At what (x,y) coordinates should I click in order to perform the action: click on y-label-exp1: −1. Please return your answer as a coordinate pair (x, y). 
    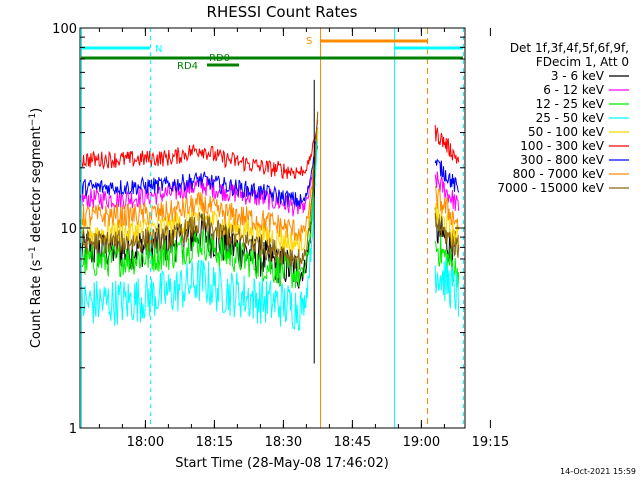
    Looking at the image, I should click on (33, 252).